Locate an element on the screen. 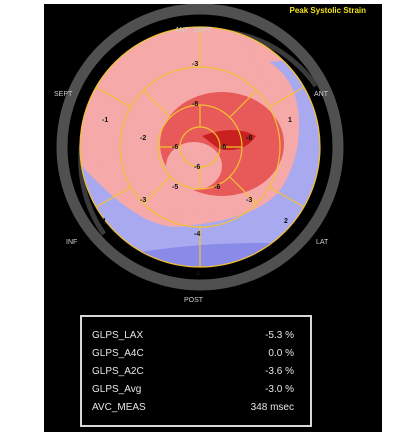 The height and width of the screenshot is (436, 393). wall-label-ant-sept: ANT_SEPT is located at coordinates (193, 30).